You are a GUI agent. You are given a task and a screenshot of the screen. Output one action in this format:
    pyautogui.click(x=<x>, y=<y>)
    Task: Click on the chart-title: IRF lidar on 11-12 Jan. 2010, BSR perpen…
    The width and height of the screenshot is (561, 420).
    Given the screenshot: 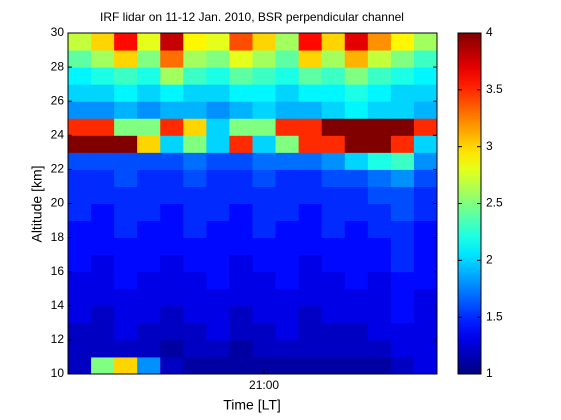 What is the action you would take?
    pyautogui.click(x=252, y=17)
    